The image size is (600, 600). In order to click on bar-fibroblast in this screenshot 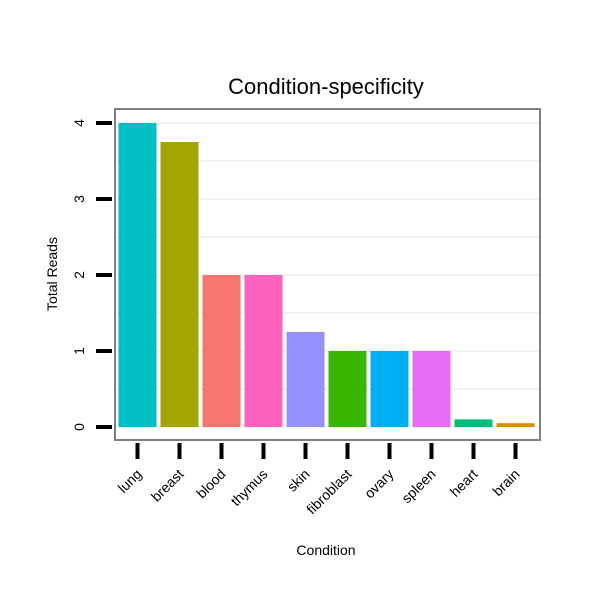, I will do `click(347, 389)`.